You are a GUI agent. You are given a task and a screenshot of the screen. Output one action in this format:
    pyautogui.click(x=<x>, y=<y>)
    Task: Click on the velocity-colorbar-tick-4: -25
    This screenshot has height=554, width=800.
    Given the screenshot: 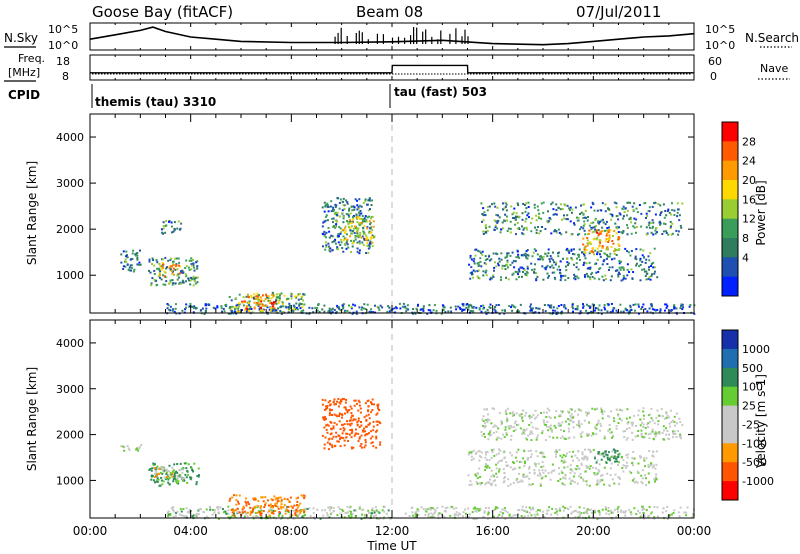 What is the action you would take?
    pyautogui.click(x=751, y=424)
    